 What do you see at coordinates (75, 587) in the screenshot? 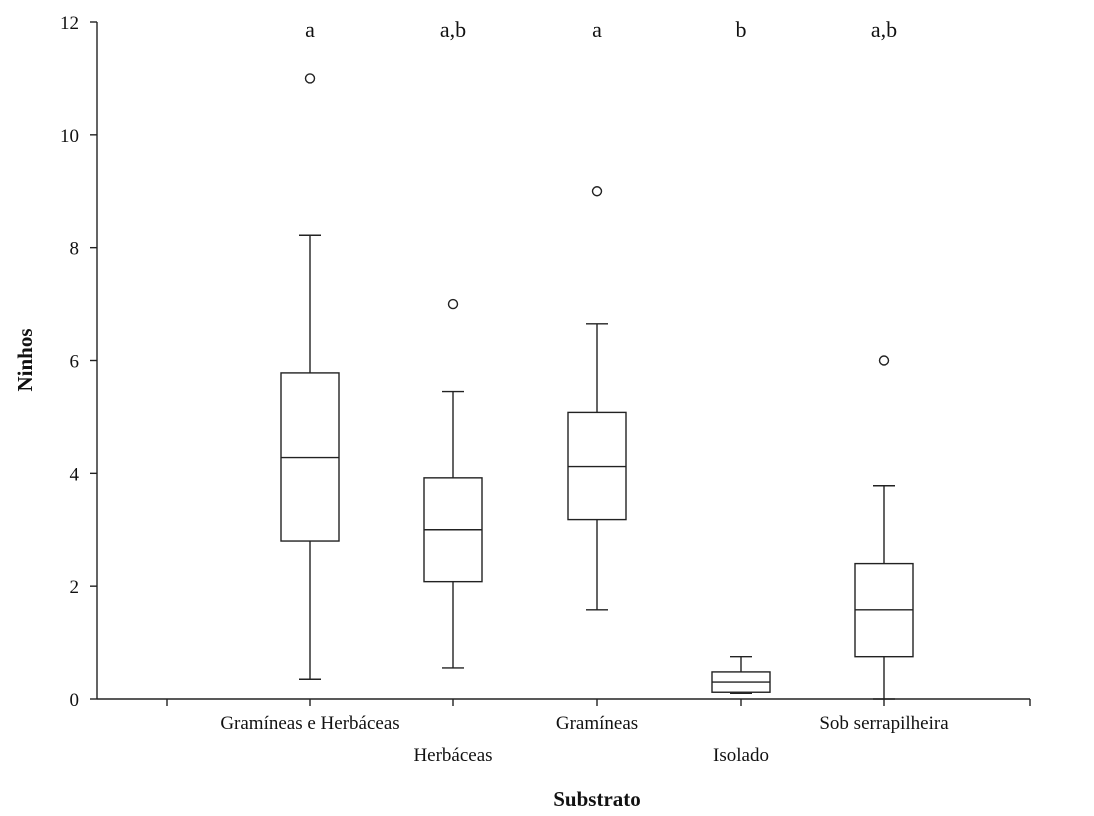
I see `y-tick-label: 2` at bounding box center [75, 587].